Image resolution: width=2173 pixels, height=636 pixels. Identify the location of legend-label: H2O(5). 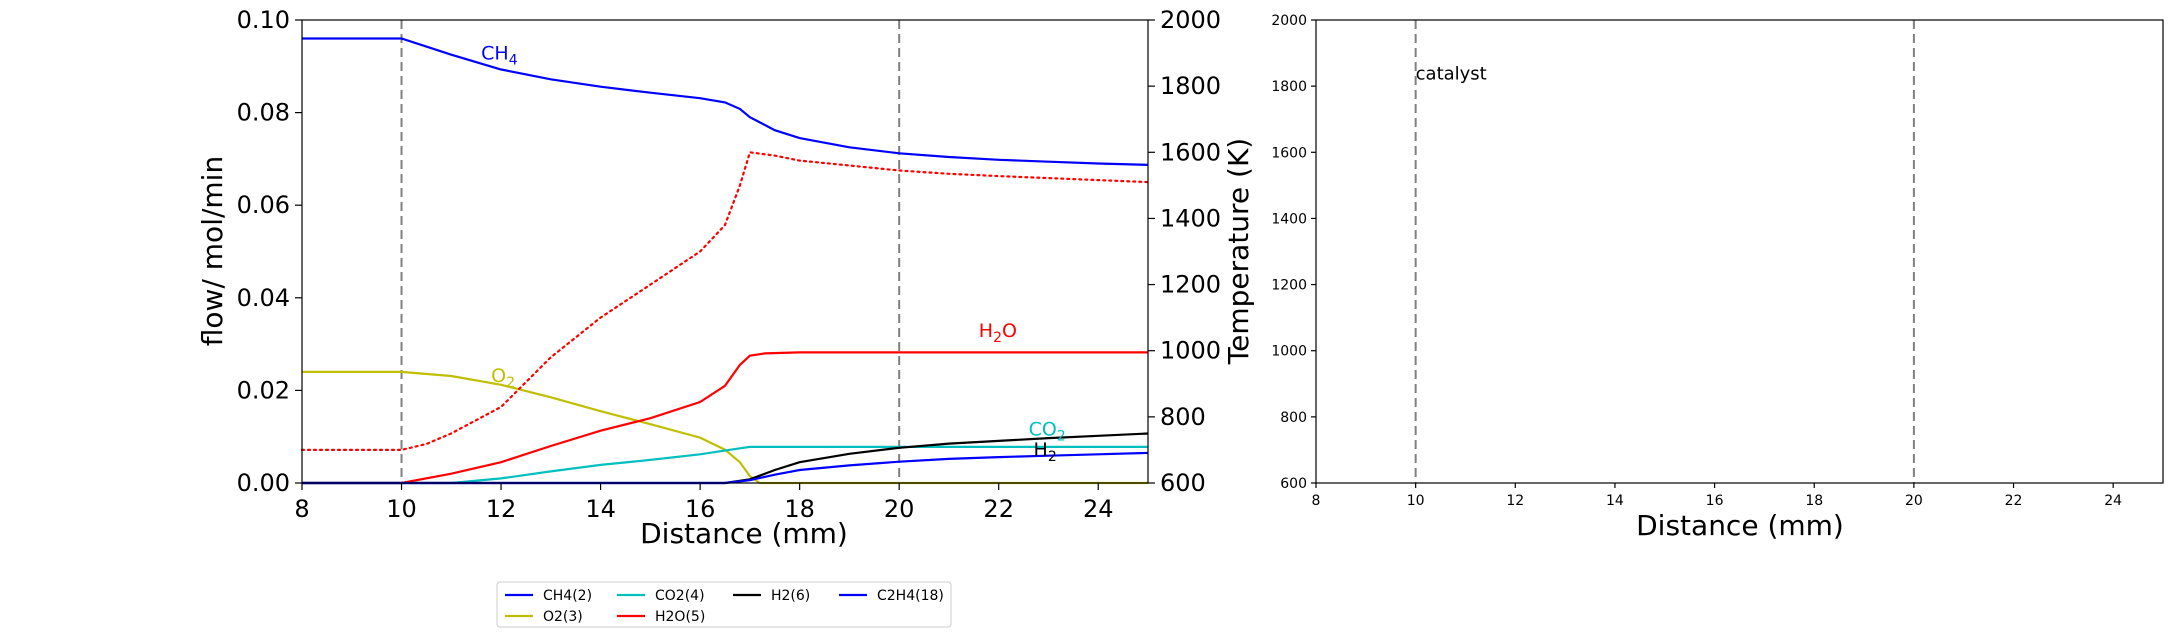
(680, 617).